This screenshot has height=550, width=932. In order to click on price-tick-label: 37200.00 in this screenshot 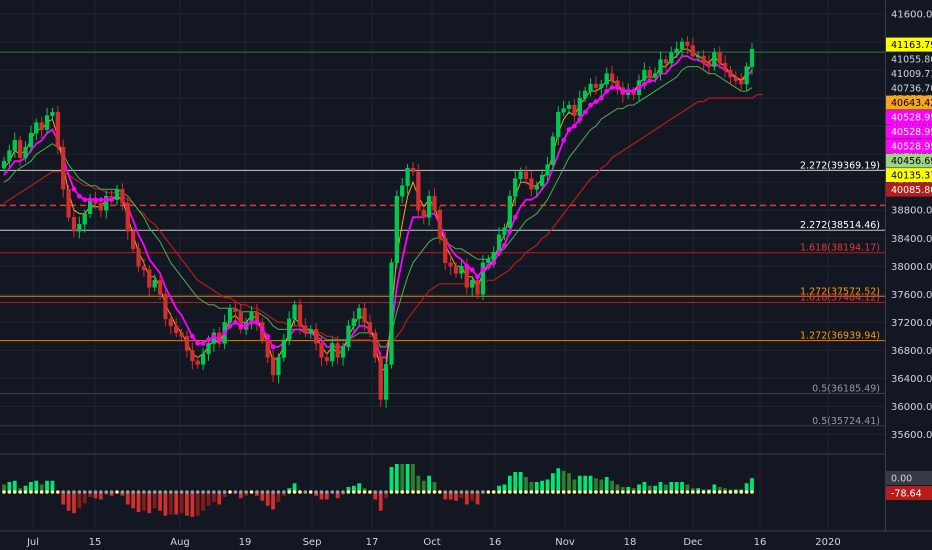, I will do `click(911, 323)`.